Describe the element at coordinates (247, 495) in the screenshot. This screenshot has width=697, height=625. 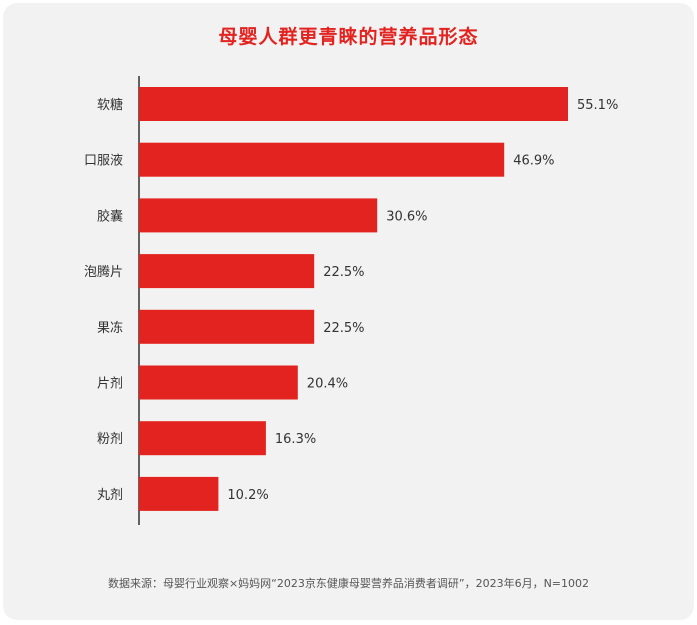
I see `value-label-8: 10.2%` at that location.